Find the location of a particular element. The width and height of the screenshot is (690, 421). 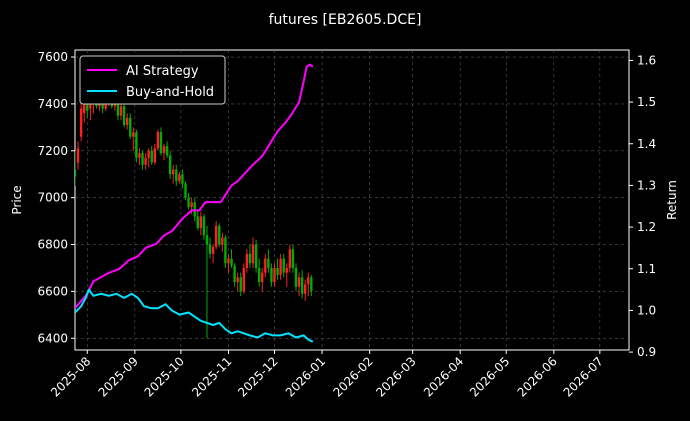

legend-label-ai-strategy: AI Strategy is located at coordinates (162, 71).